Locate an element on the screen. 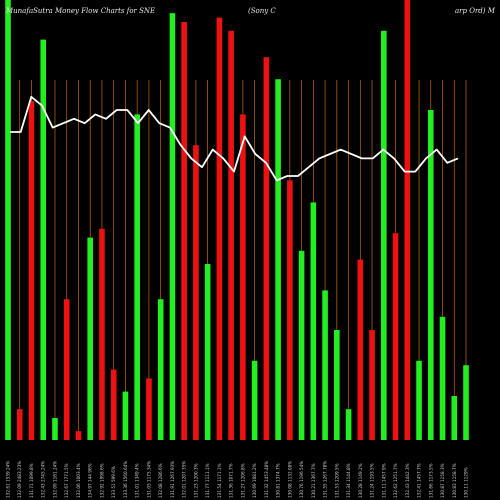 This screenshot has width=500, height=500. chart-subtitle: (Sony C is located at coordinates (262, 11).